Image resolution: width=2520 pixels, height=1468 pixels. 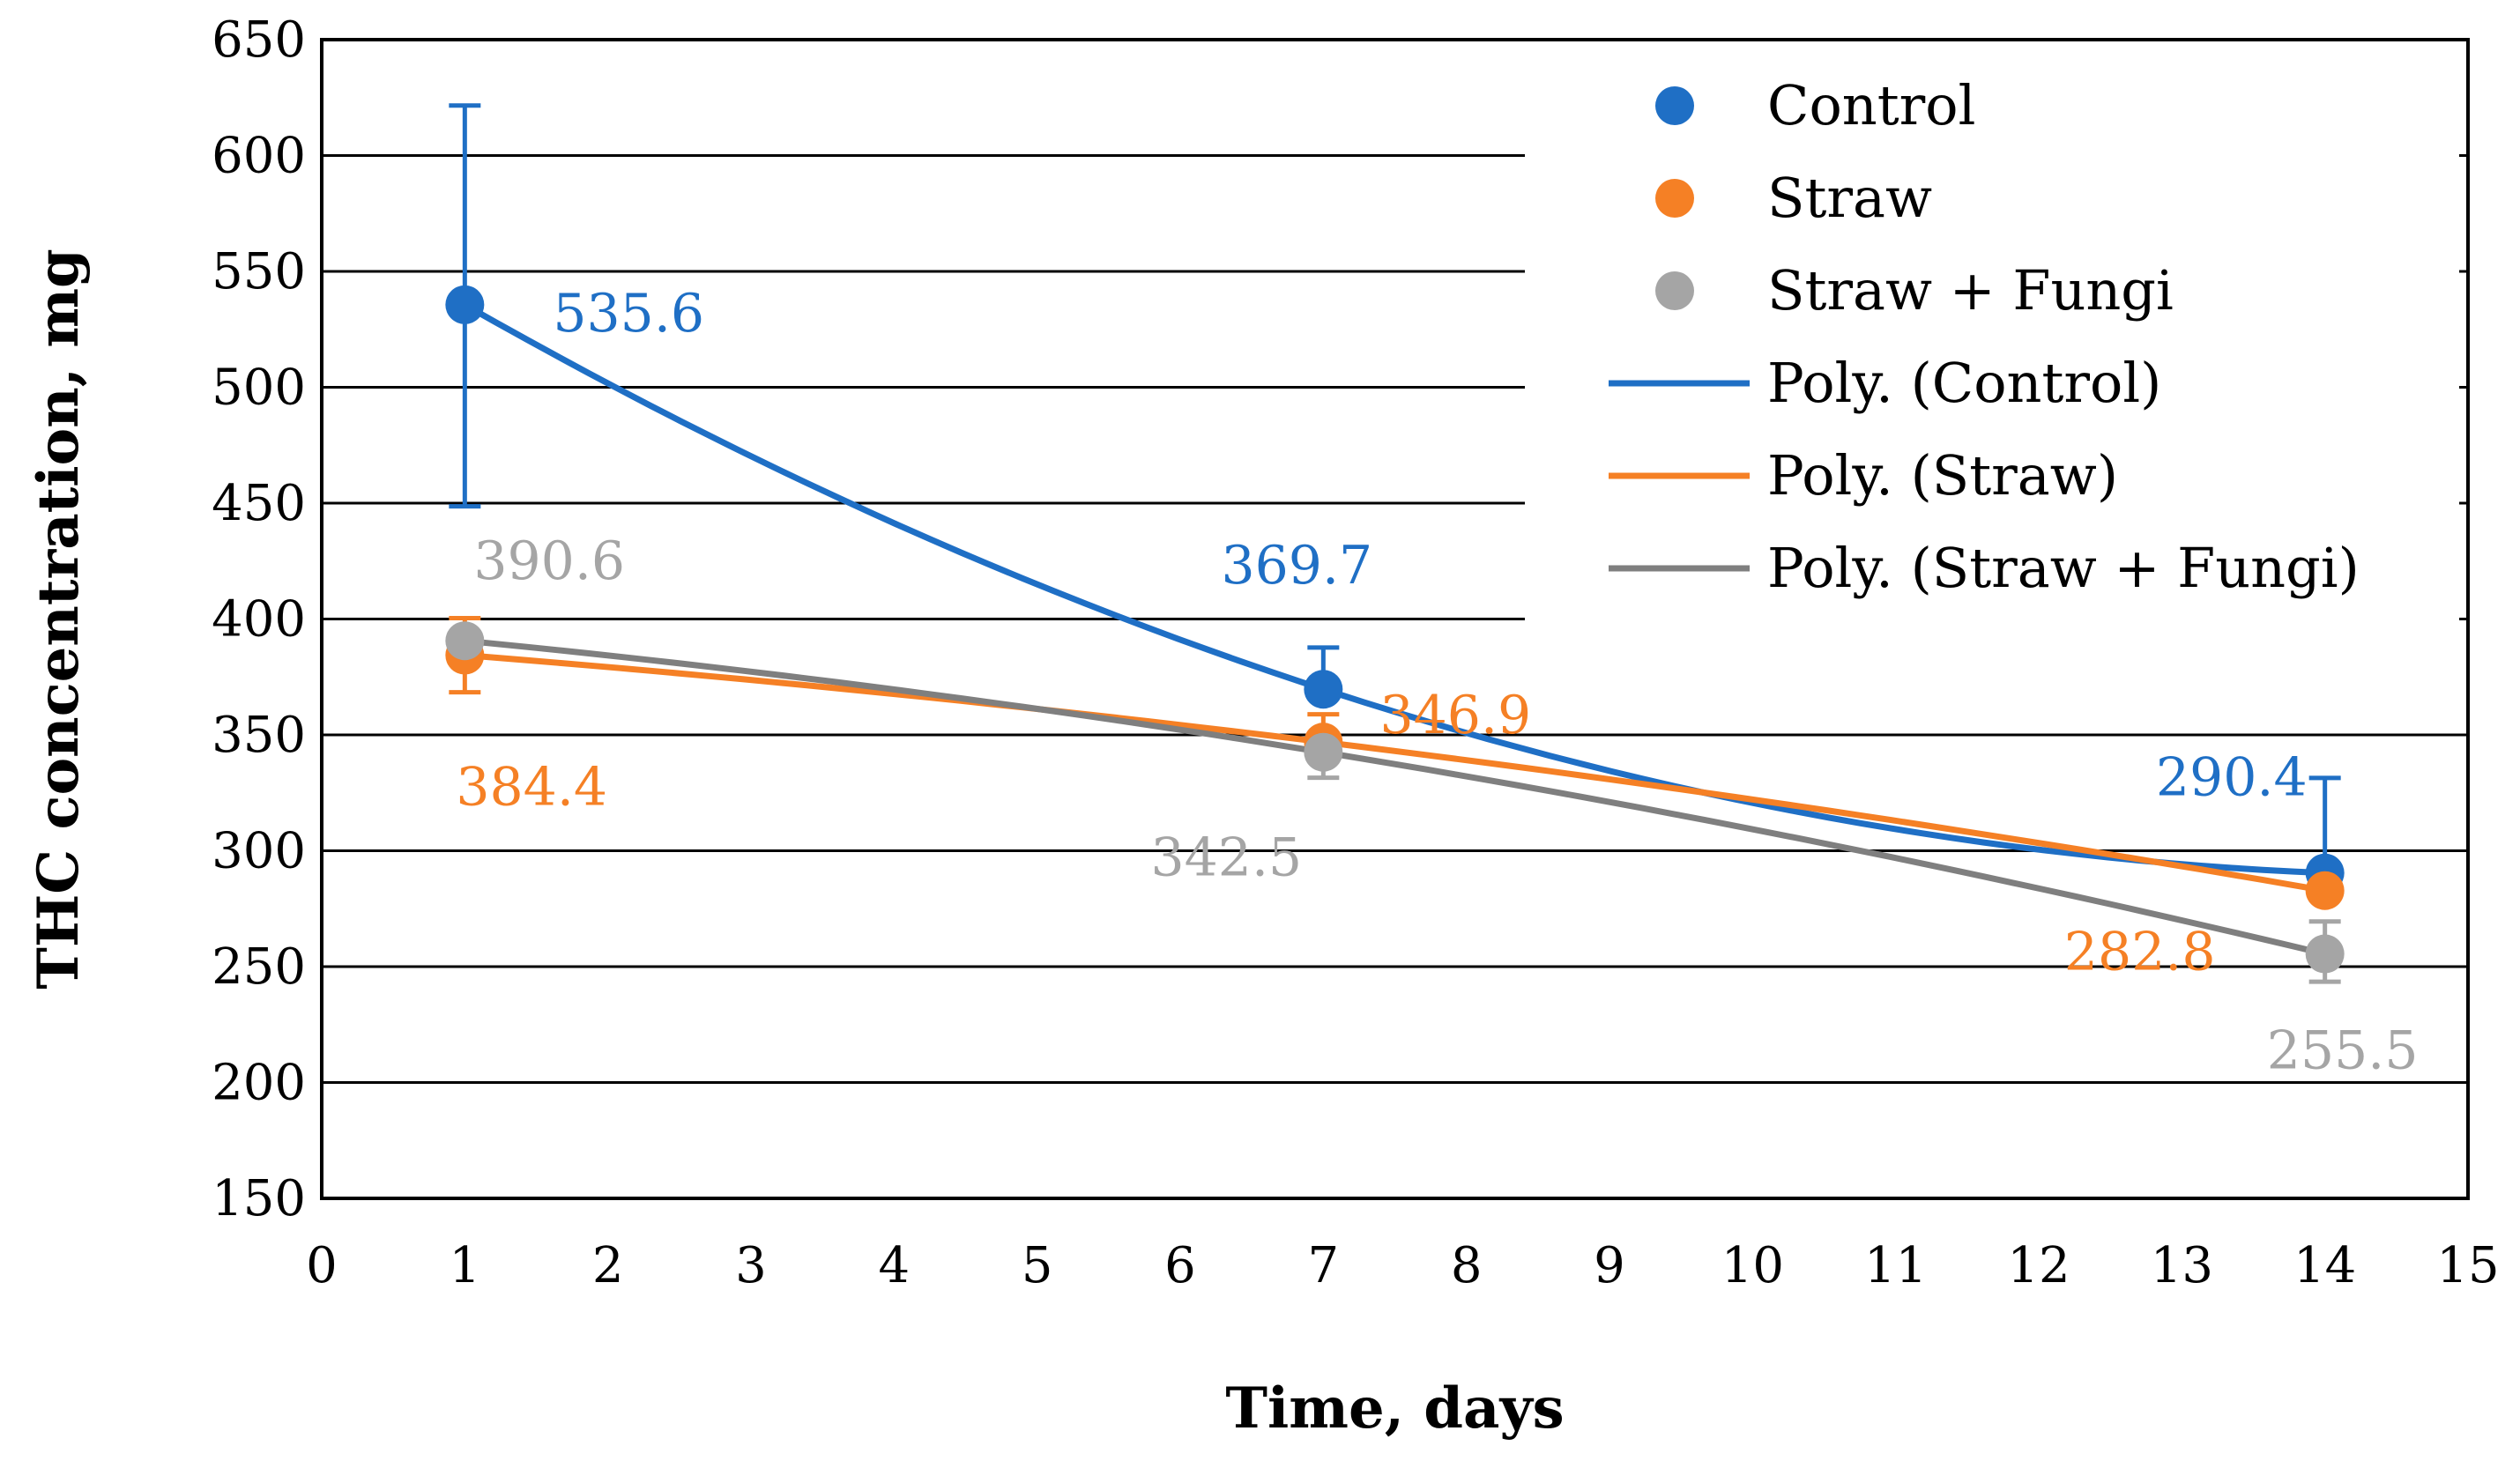 I want to click on y-tick-label-350: 350, so click(x=259, y=735).